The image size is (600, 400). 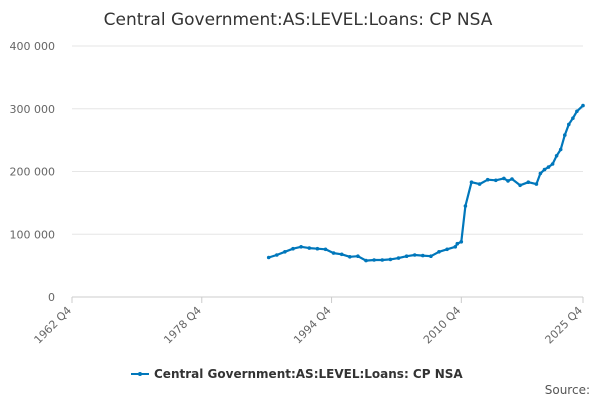 What do you see at coordinates (140, 374) in the screenshot?
I see `legend-point-marker` at bounding box center [140, 374].